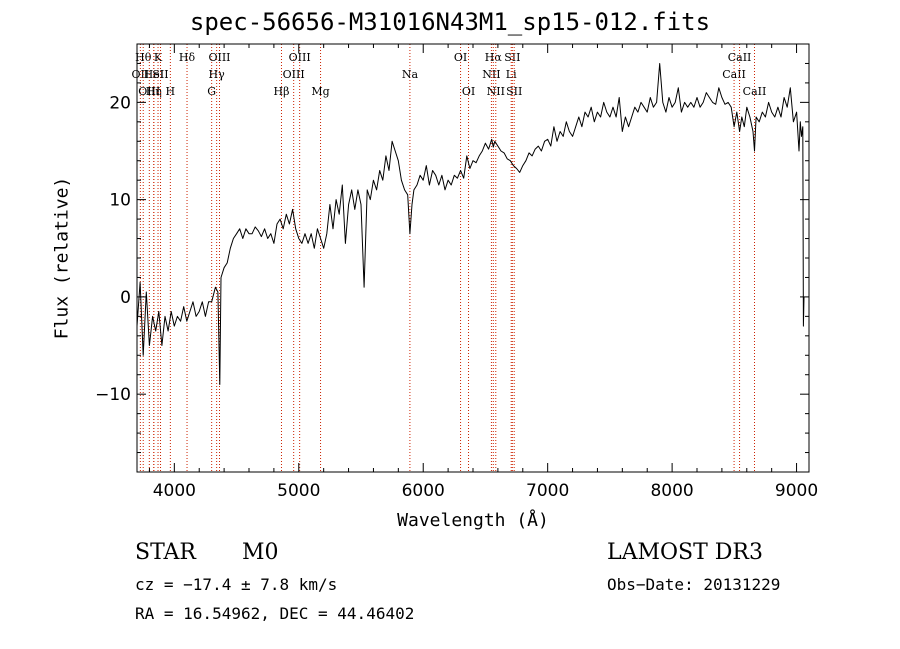 The height and width of the screenshot is (649, 900). What do you see at coordinates (300, 57) in the screenshot?
I see `marker-label-14: OIII` at bounding box center [300, 57].